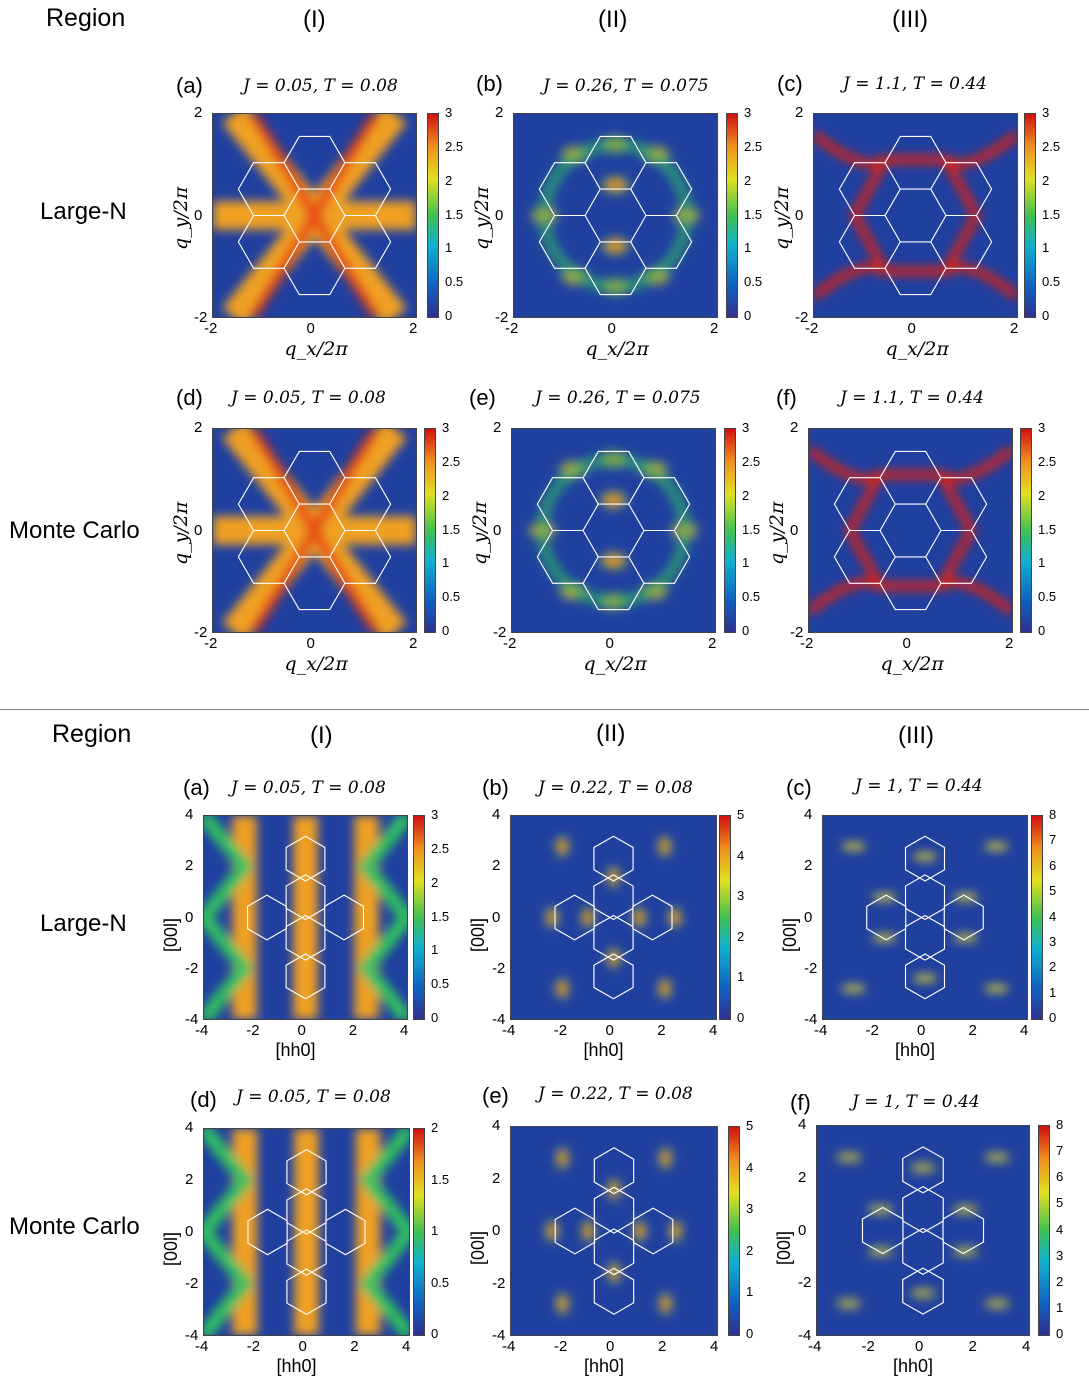 Image resolution: width=1089 pixels, height=1385 pixels. What do you see at coordinates (454, 146) in the screenshot?
I see `top-panel-0-cb-tick: 2.5` at bounding box center [454, 146].